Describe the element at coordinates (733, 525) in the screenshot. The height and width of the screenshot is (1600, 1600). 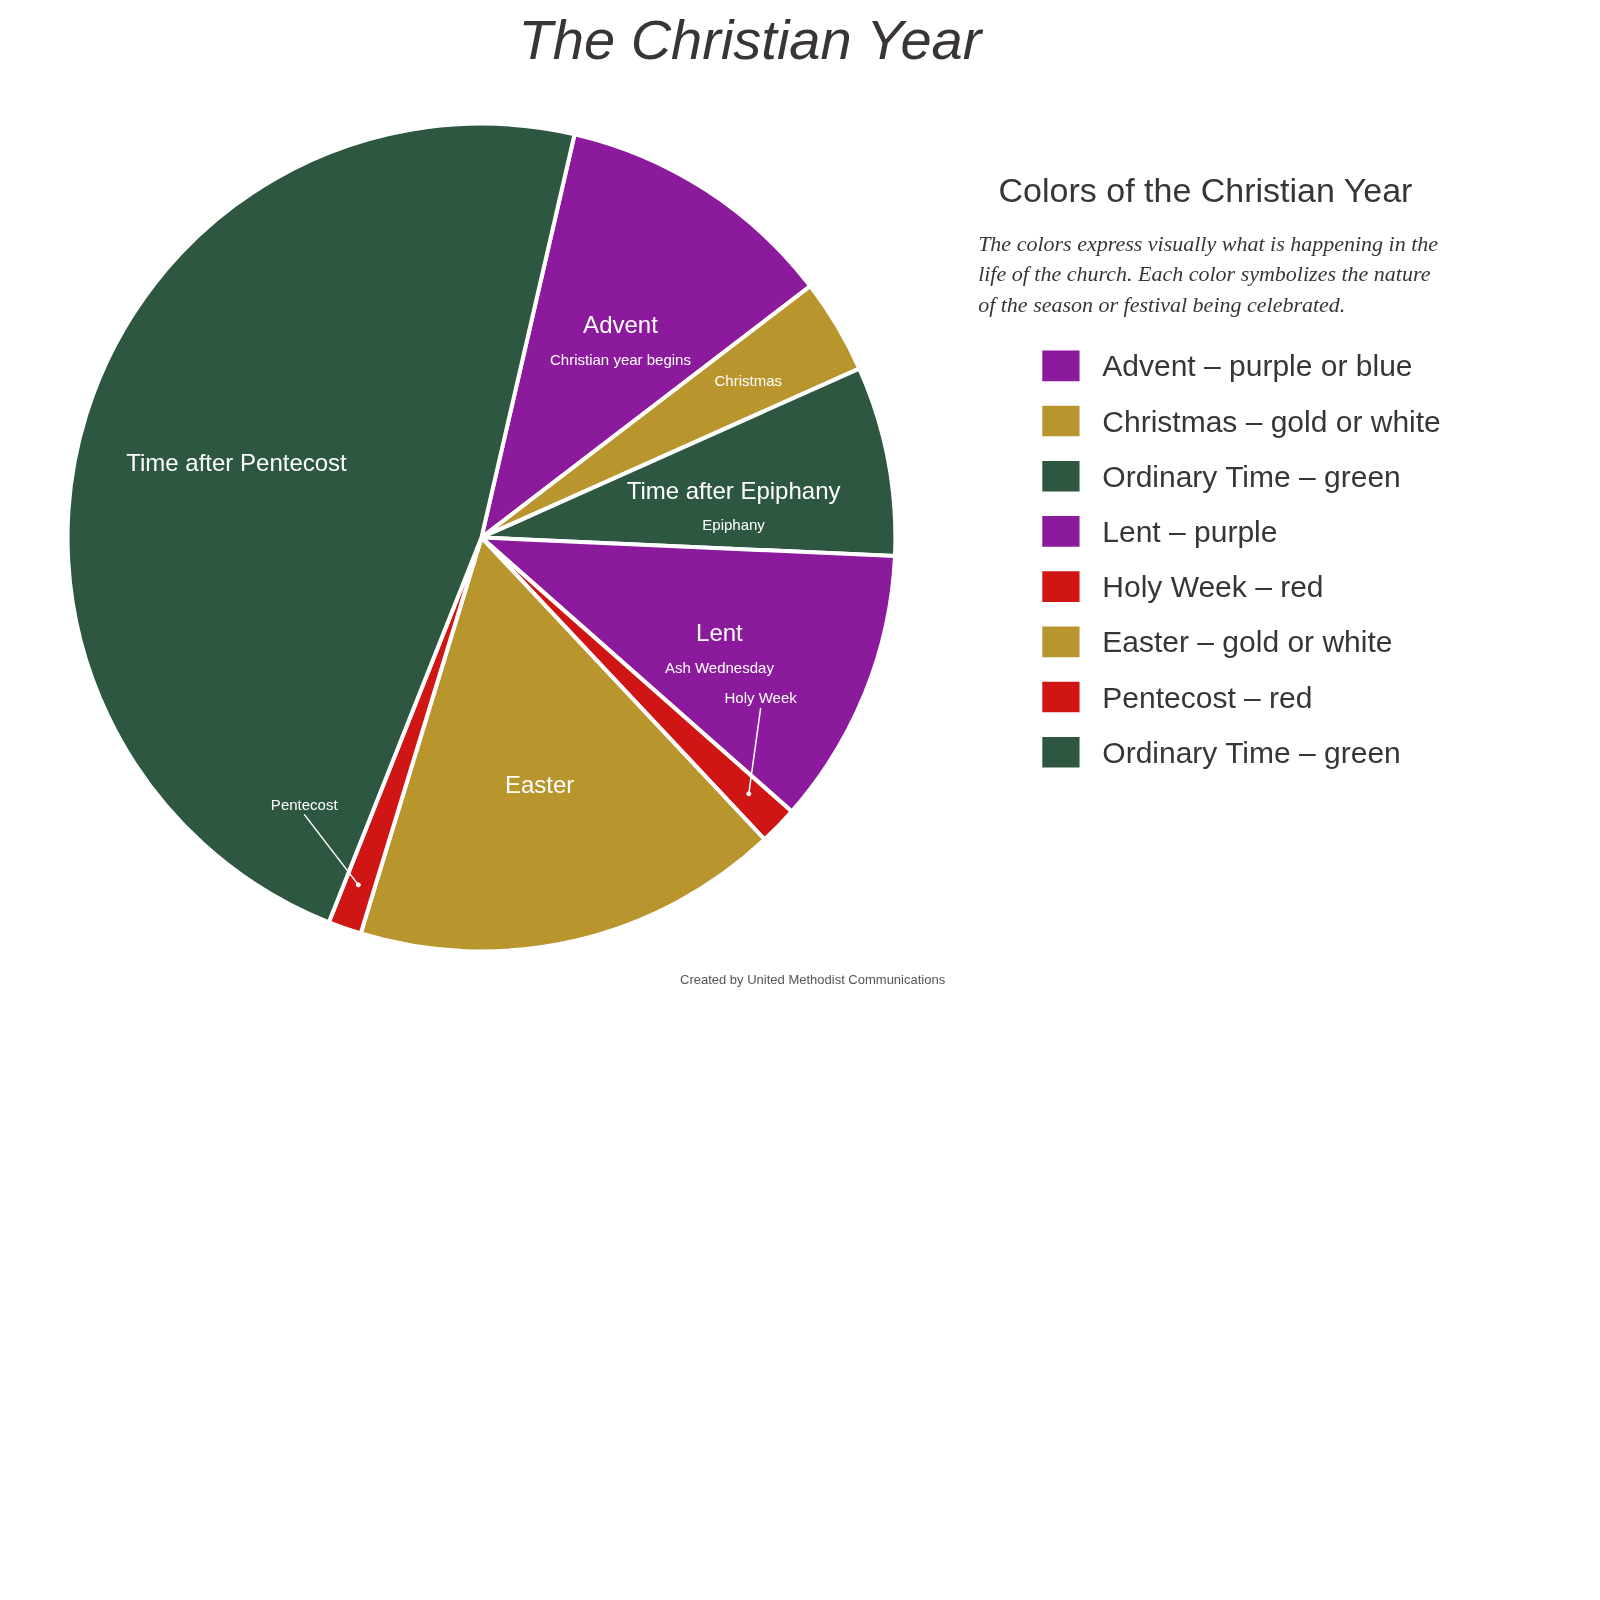
I see `text: Epiphany` at that location.